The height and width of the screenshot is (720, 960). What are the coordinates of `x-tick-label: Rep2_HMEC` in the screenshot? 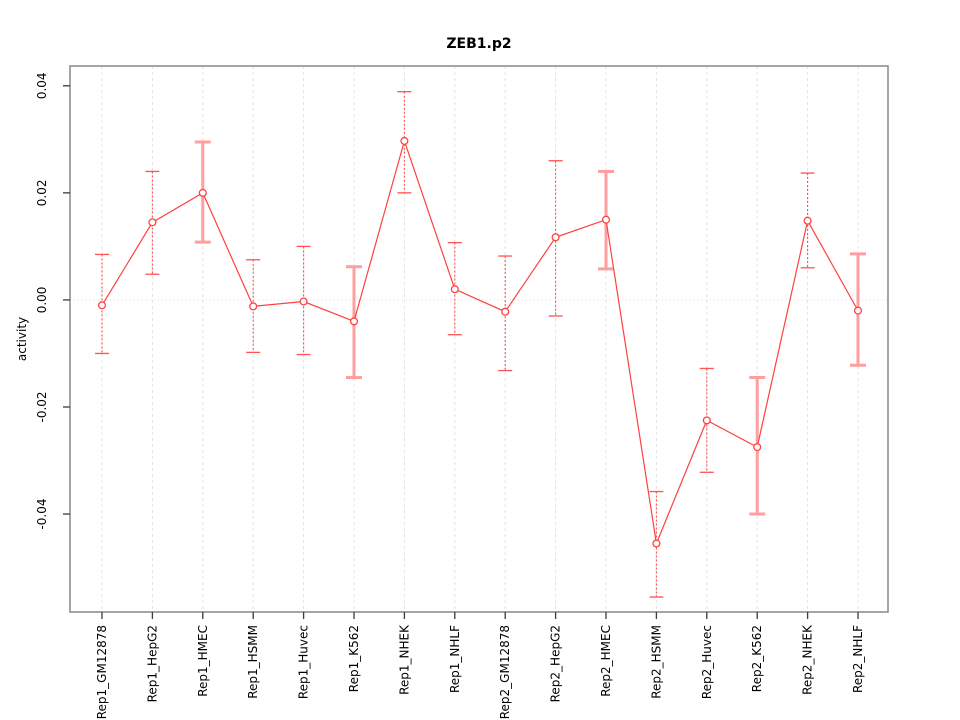 It's located at (606, 661).